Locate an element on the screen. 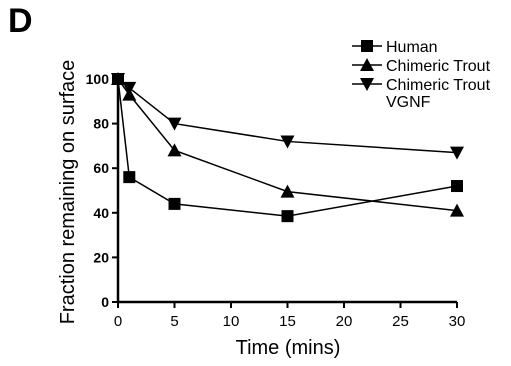  x-tick-label: 0 is located at coordinates (118, 321).